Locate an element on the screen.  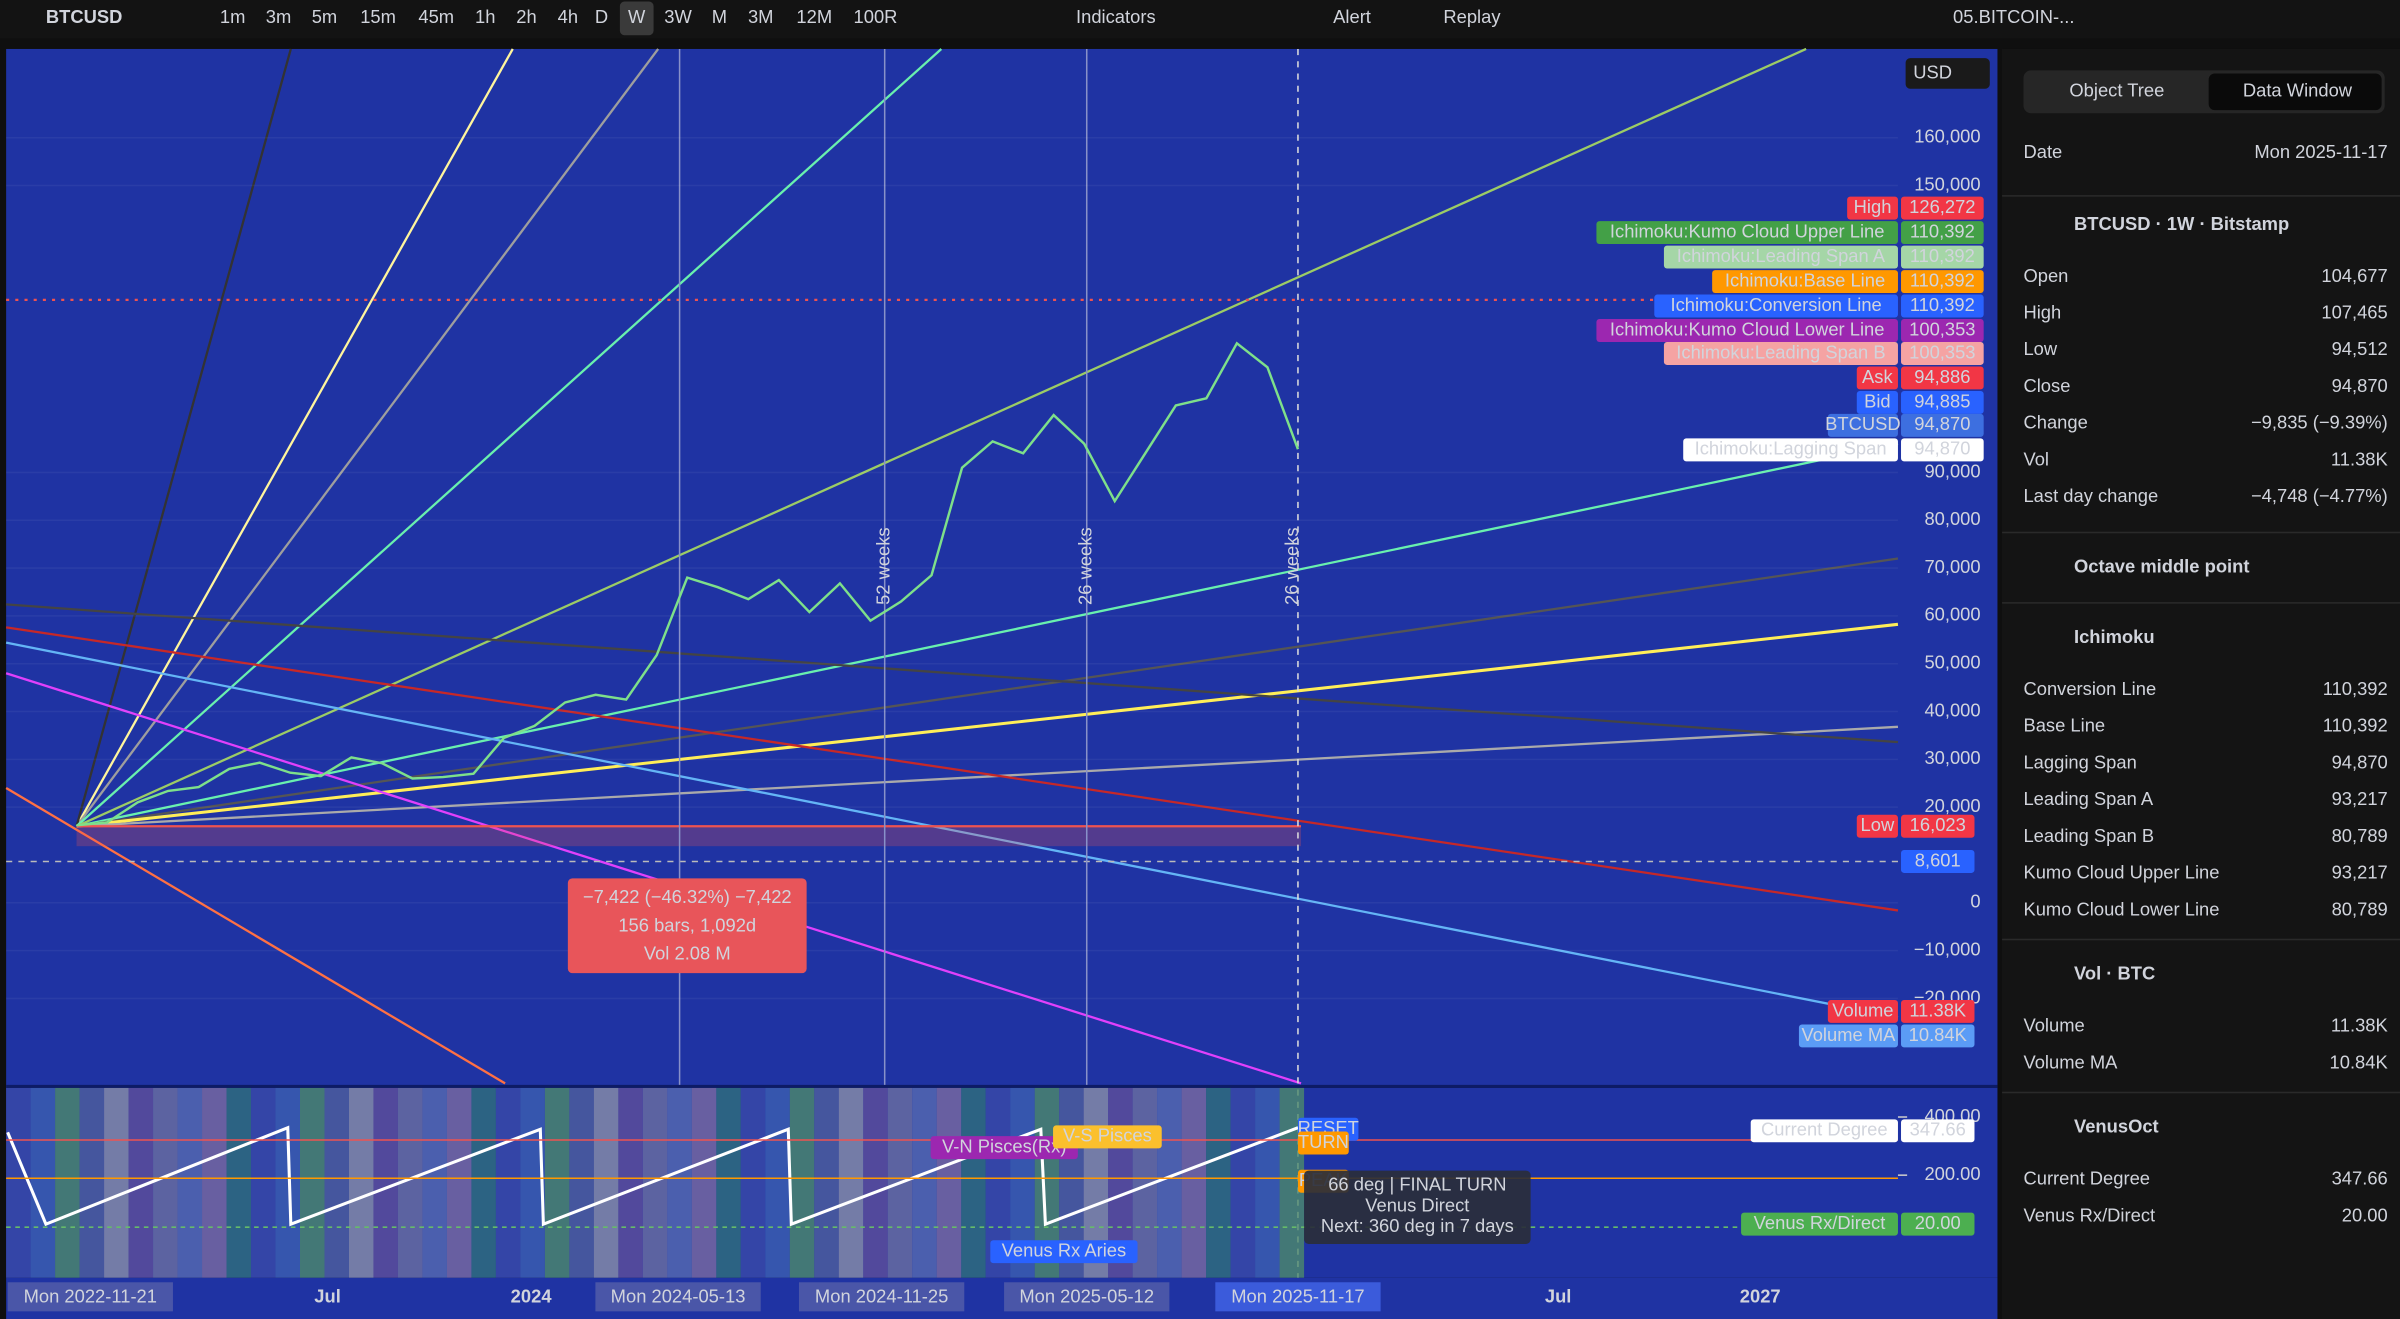
pane-tag: TURN is located at coordinates (1323, 1141).